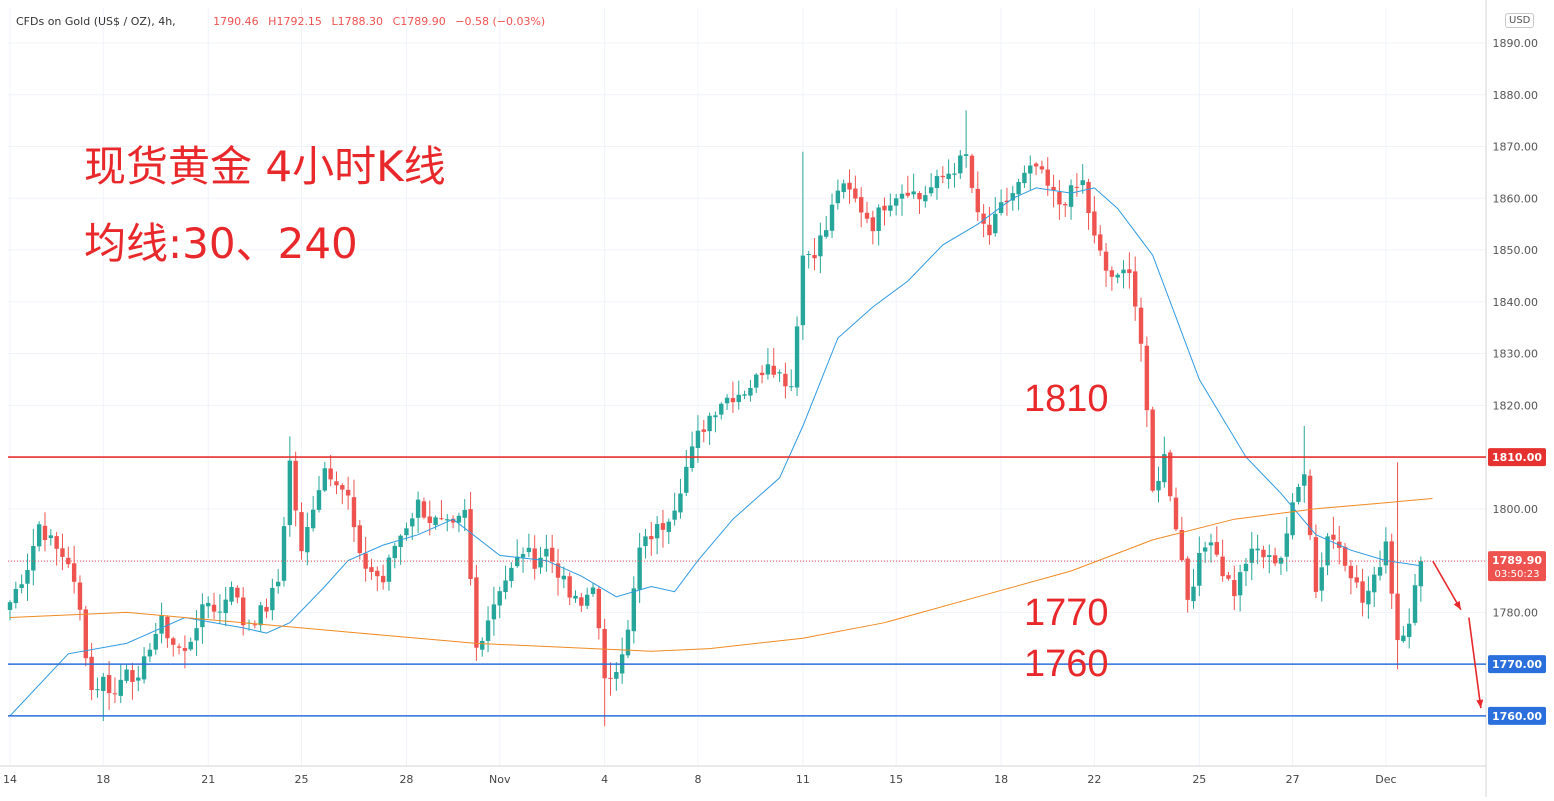 This screenshot has height=801, width=1554. What do you see at coordinates (1066, 664) in the screenshot?
I see `annotation-level-1760: 1760` at bounding box center [1066, 664].